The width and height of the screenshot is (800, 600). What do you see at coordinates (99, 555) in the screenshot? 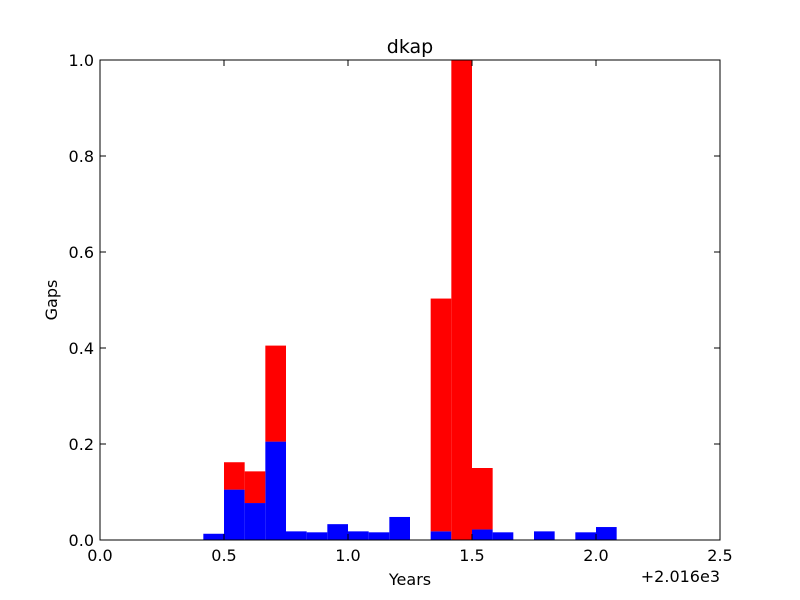
I see `x-tick-label: 0.0` at bounding box center [99, 555].